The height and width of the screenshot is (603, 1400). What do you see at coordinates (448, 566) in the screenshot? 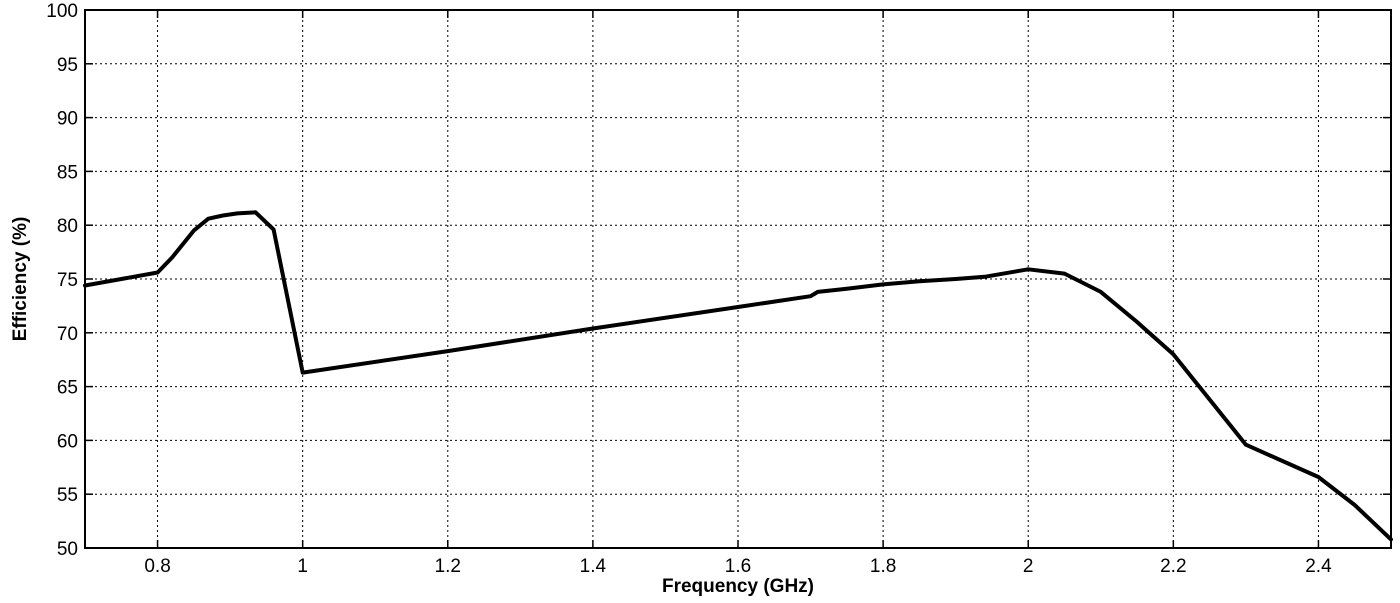
I see `x-tick-label: 1.2` at bounding box center [448, 566].